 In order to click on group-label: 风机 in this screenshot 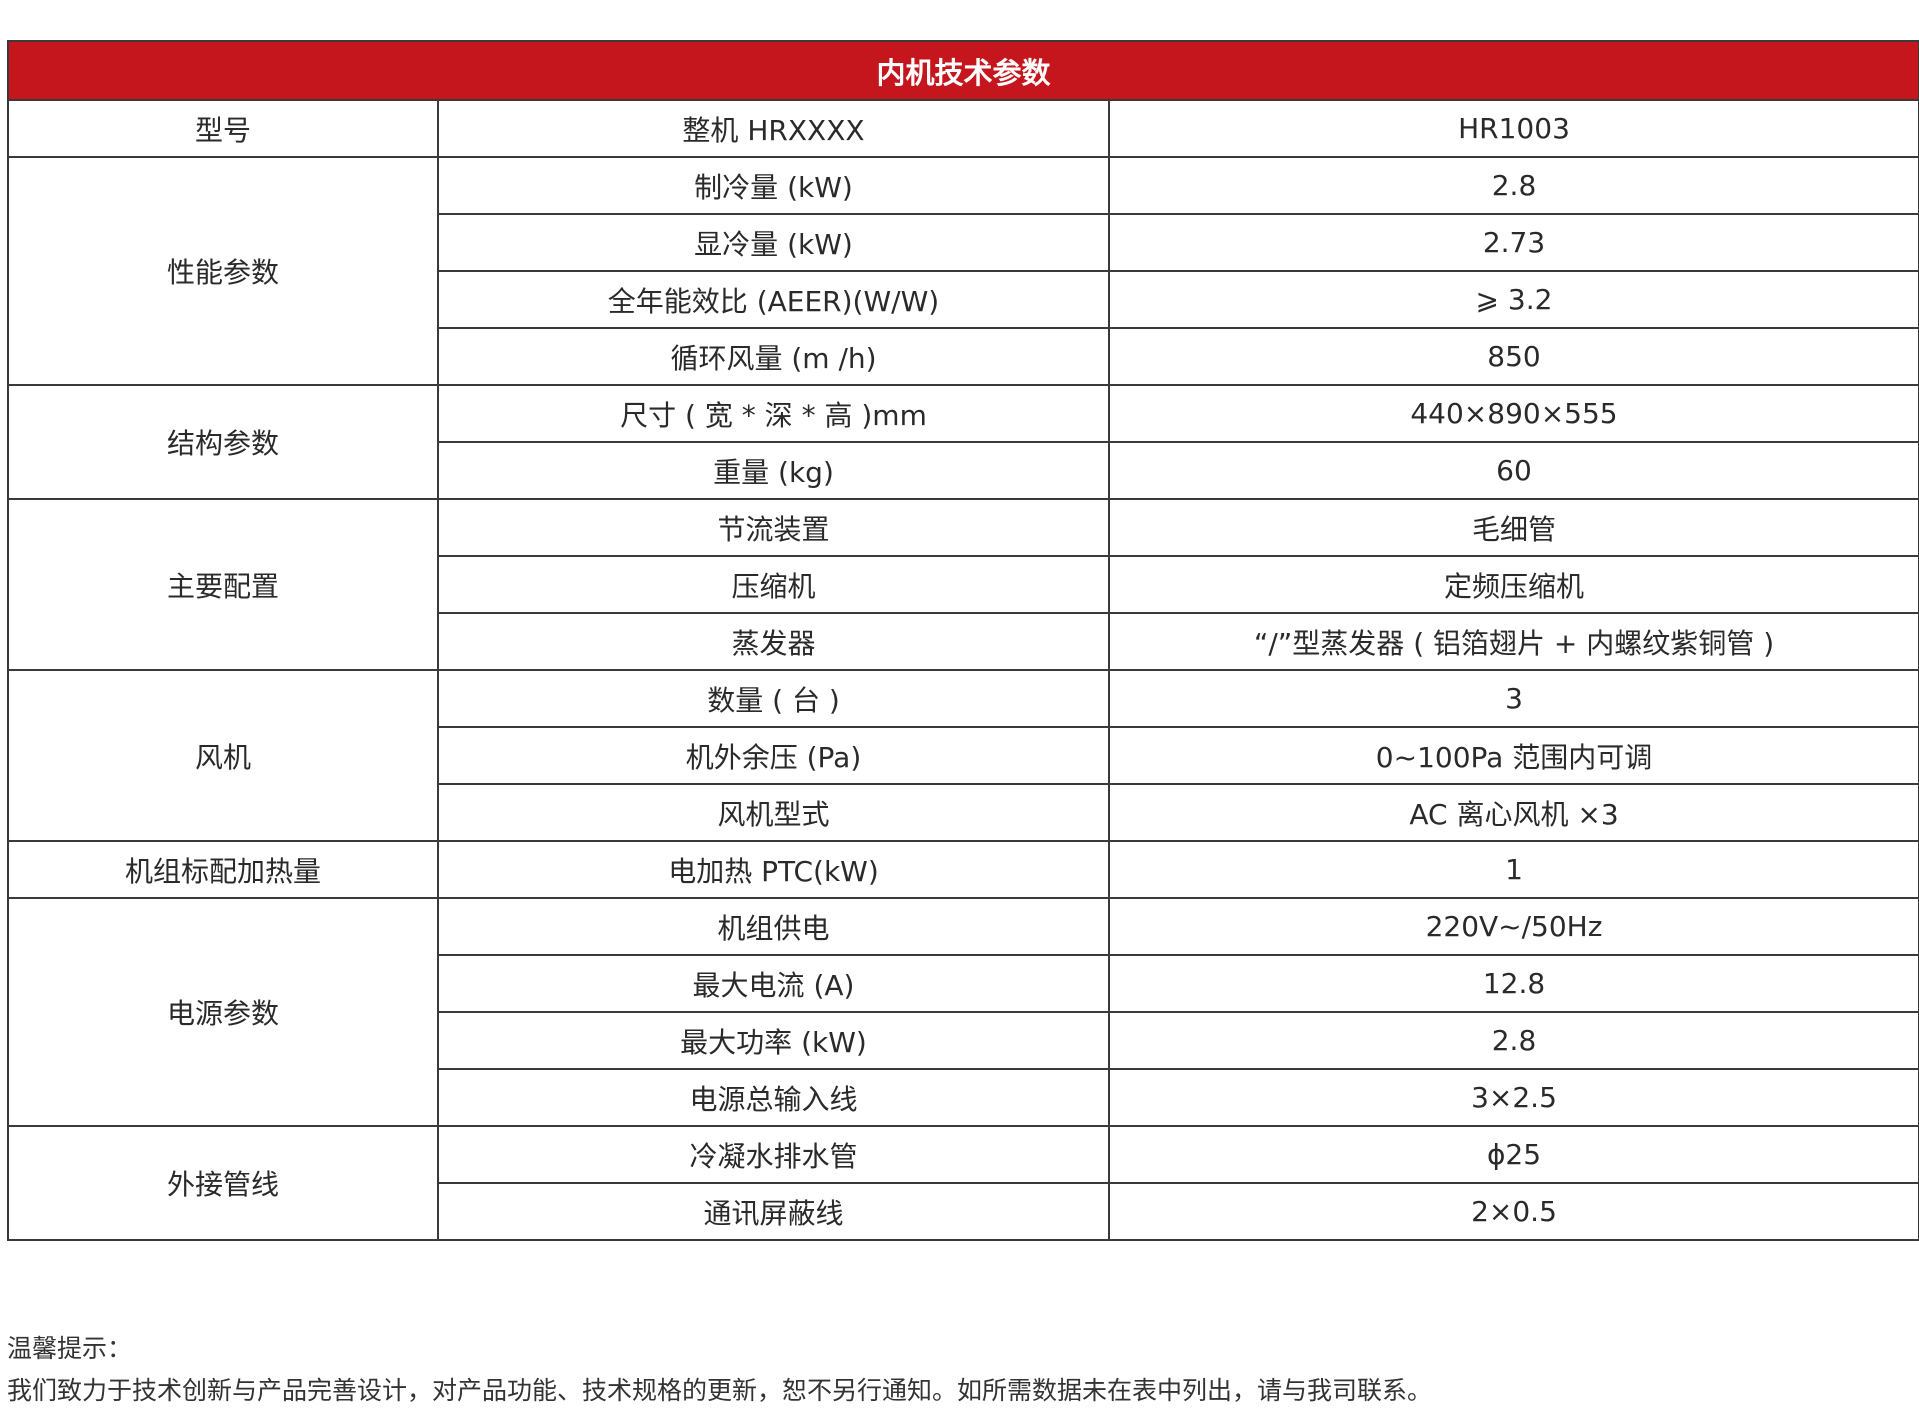, I will do `click(223, 755)`.